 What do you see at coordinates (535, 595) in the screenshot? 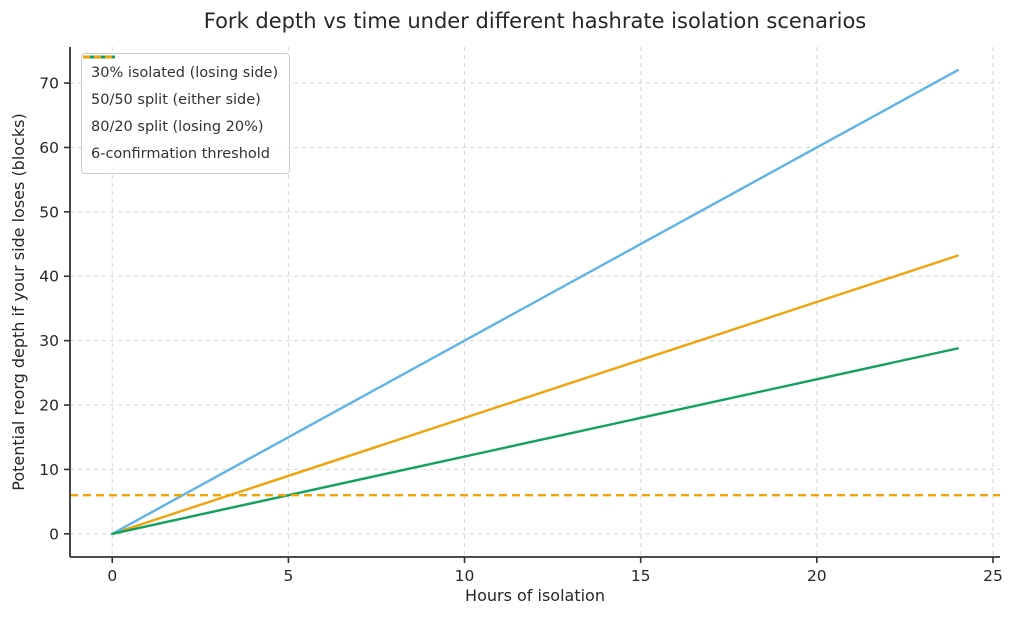
I see `x-axis-label: Hours of isolation` at bounding box center [535, 595].